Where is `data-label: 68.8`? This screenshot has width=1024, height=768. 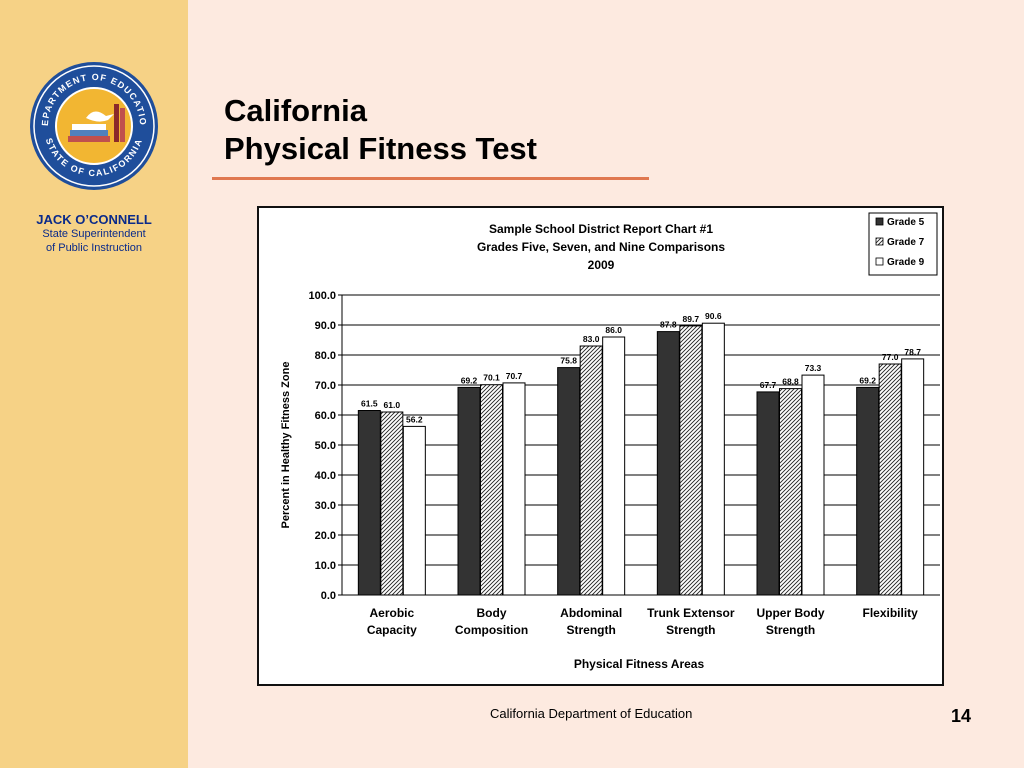
data-label: 68.8 is located at coordinates (790, 382).